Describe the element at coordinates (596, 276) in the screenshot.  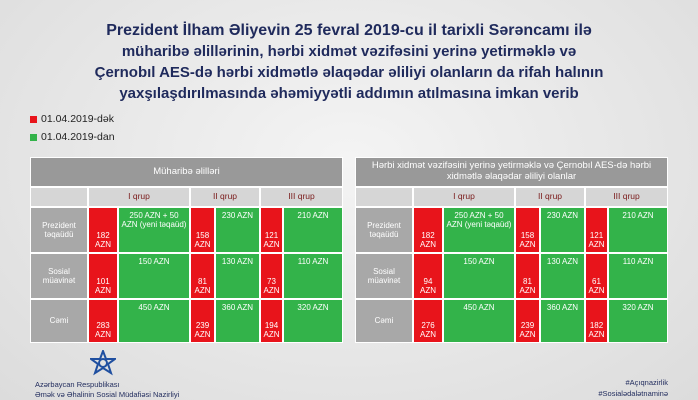
I see `old-amount: 61 AZN` at that location.